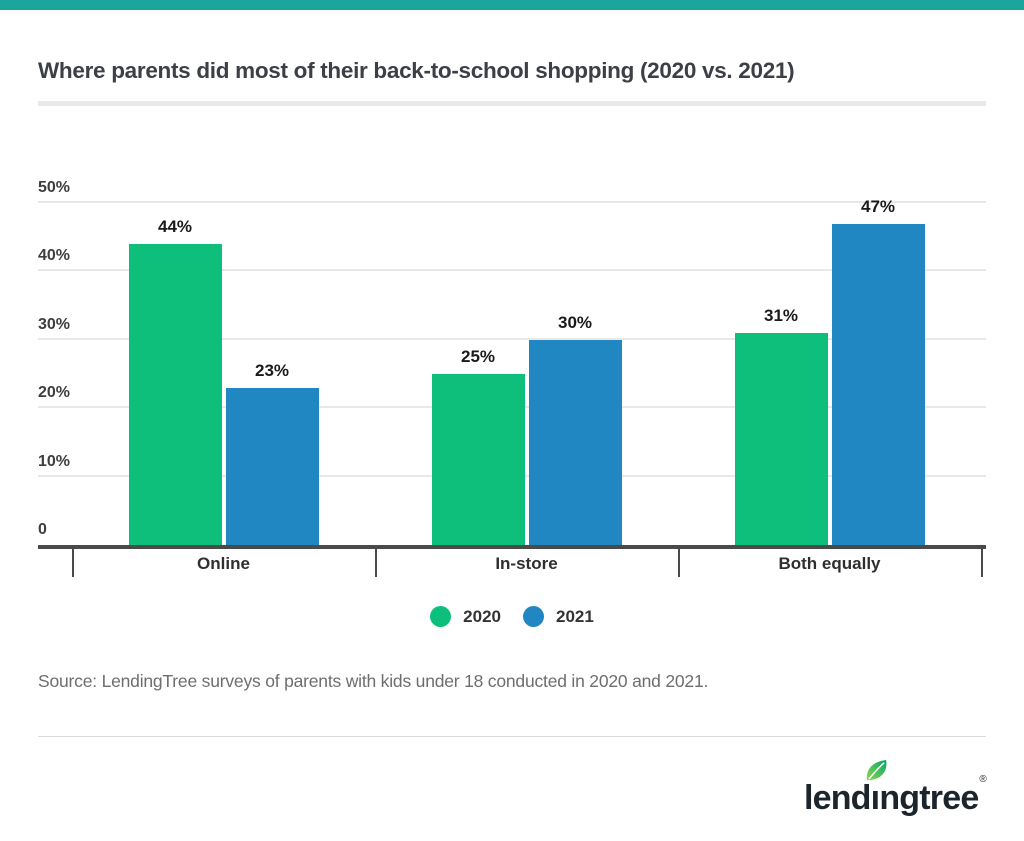 Image resolution: width=1024 pixels, height=841 pixels. I want to click on legend-swatch-2021, so click(533, 616).